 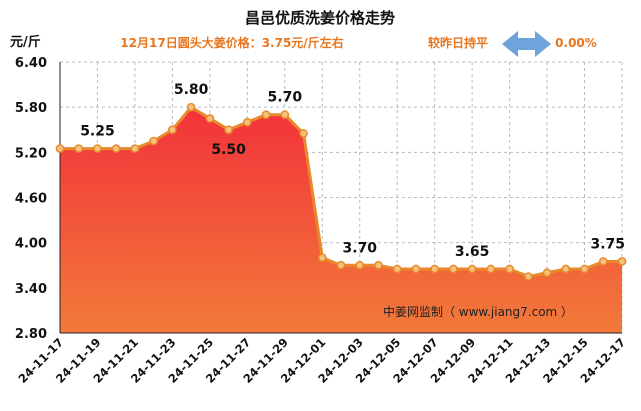 What do you see at coordinates (25, 42) in the screenshot?
I see `y-axis-unit: 元/斤` at bounding box center [25, 42].